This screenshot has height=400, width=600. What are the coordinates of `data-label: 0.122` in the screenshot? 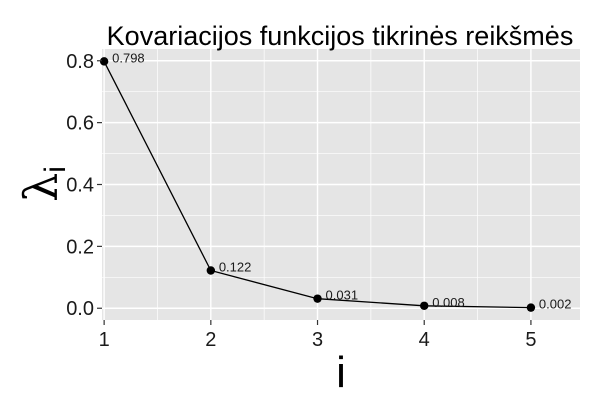 It's located at (235, 267).